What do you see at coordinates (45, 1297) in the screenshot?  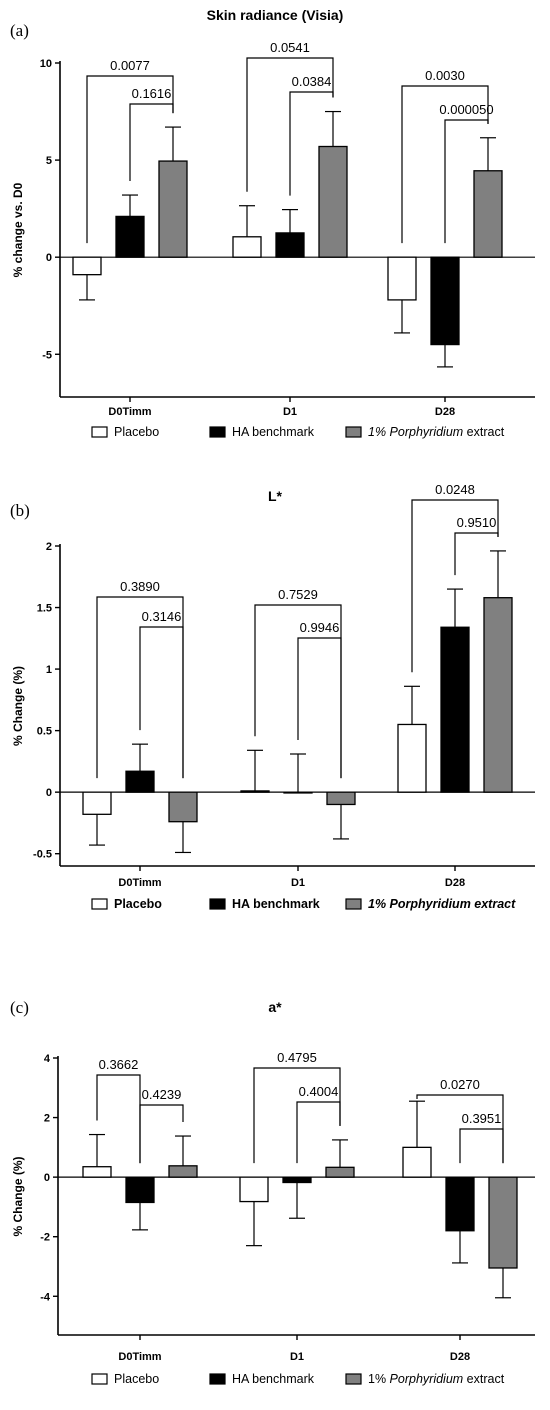 I see `y-tick-label: -4` at bounding box center [45, 1297].